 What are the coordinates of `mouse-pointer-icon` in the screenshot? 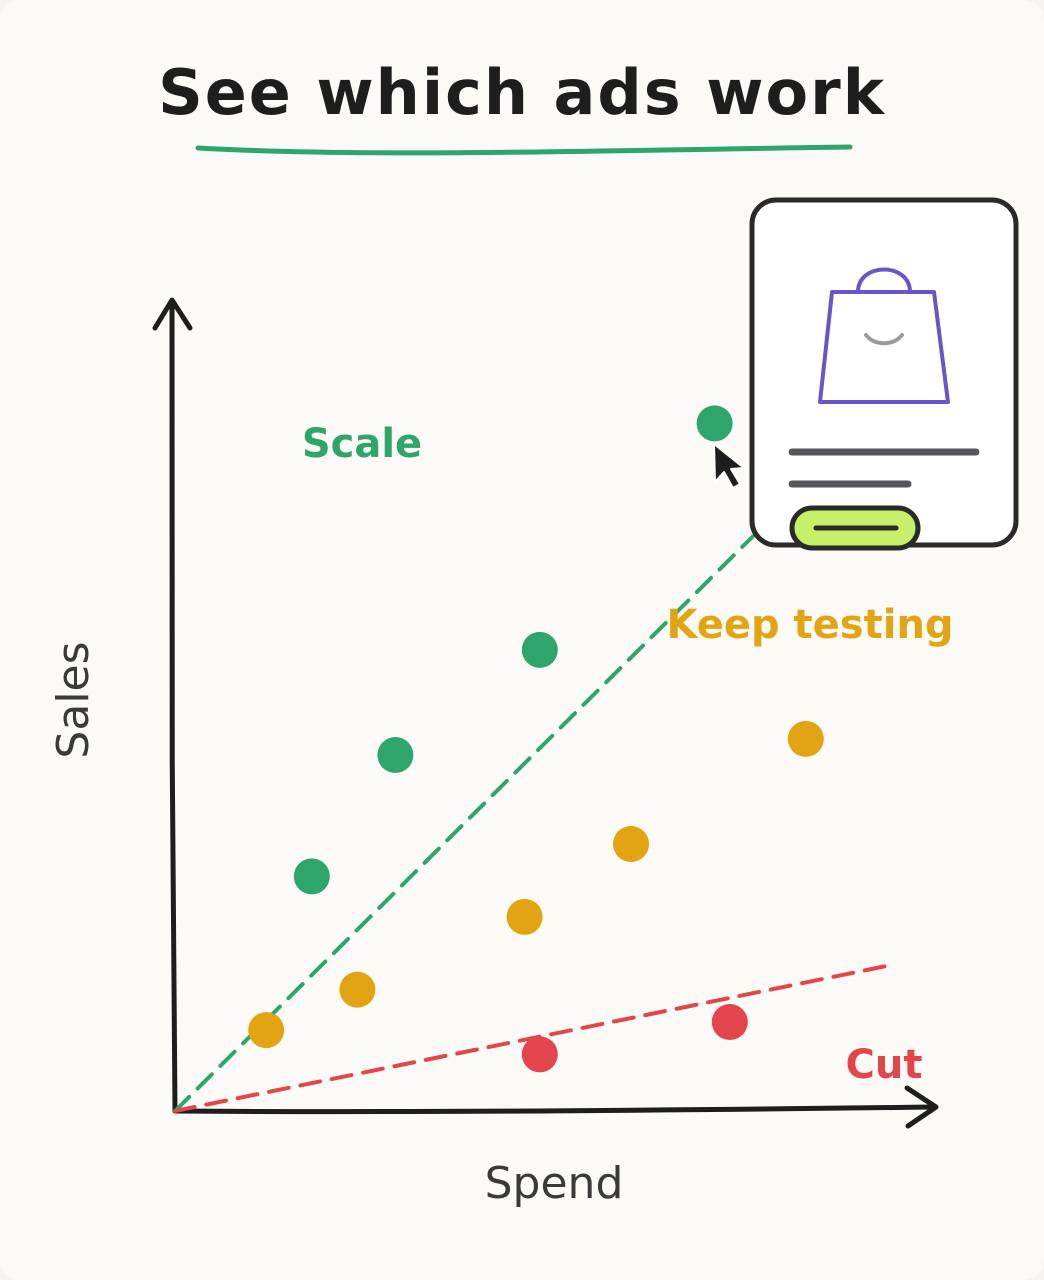 It's located at (729, 466).